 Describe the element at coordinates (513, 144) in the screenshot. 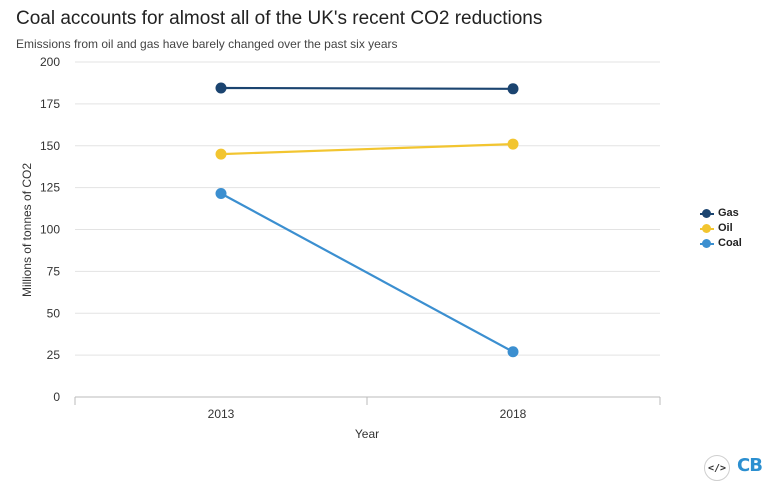

I see `oil-point-2018` at that location.